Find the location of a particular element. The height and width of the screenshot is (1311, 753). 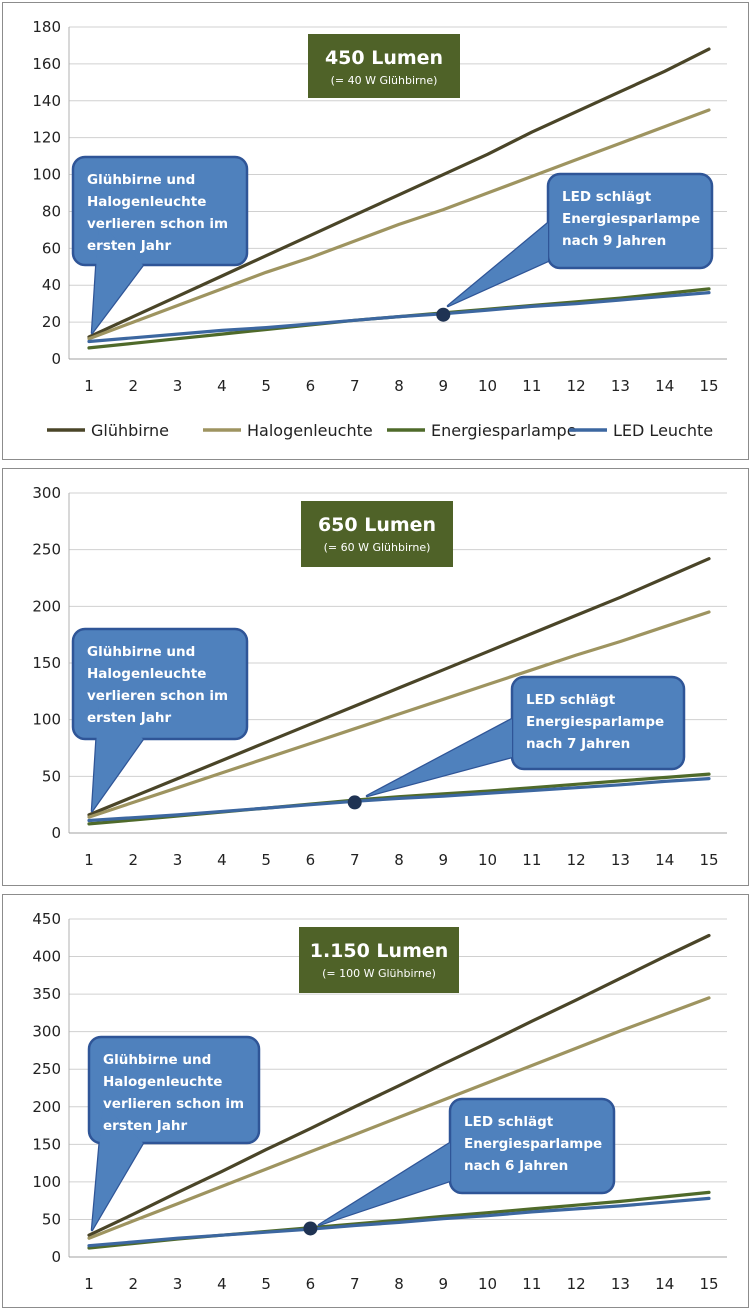

y-tick-label: 400 is located at coordinates (46, 957).